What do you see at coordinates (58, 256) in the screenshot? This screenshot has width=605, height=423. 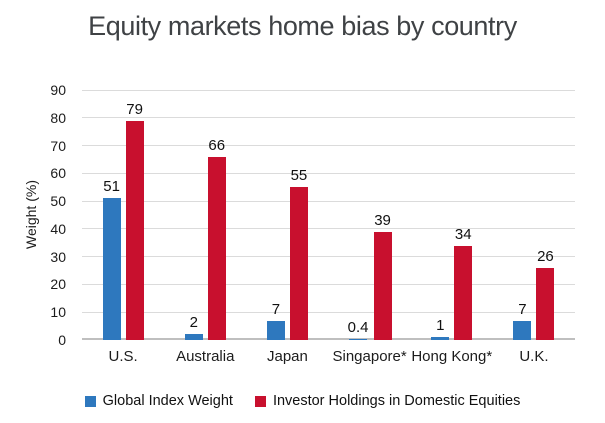 I see `y-tick-label-30: 30` at bounding box center [58, 256].